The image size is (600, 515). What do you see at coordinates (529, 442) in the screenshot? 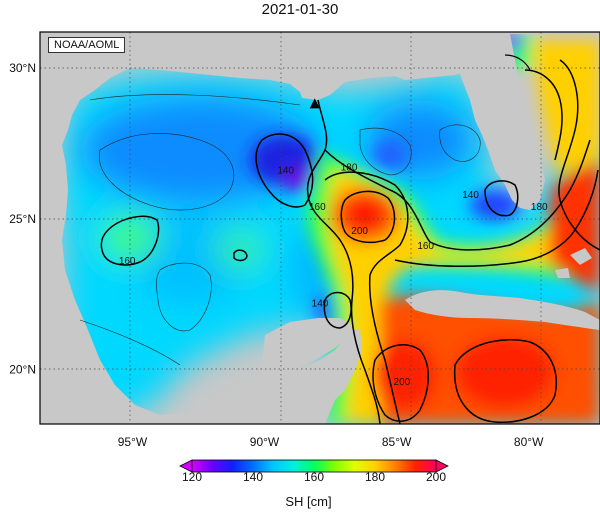
I see `lon-tick-label: 80°W` at bounding box center [529, 442].